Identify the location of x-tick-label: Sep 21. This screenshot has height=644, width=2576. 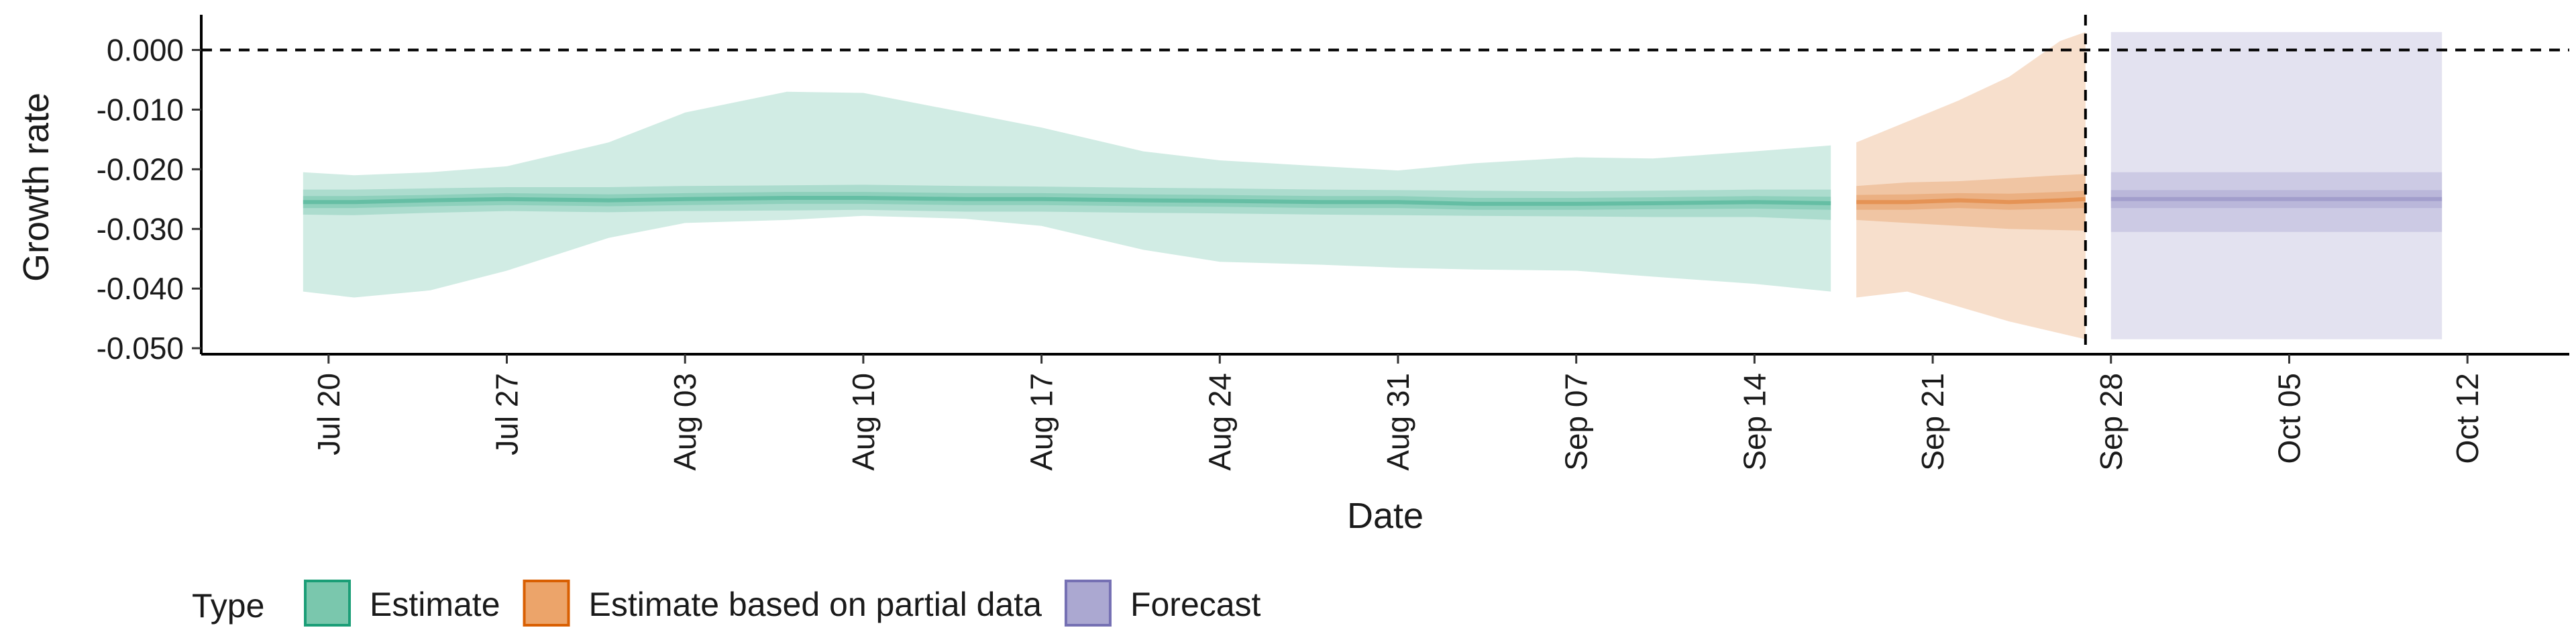
(1932, 422).